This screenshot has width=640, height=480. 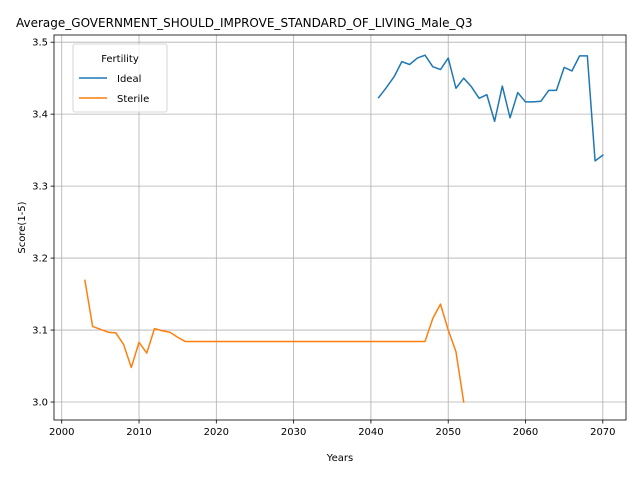 What do you see at coordinates (61, 432) in the screenshot?
I see `x-tick-label: 2000` at bounding box center [61, 432].